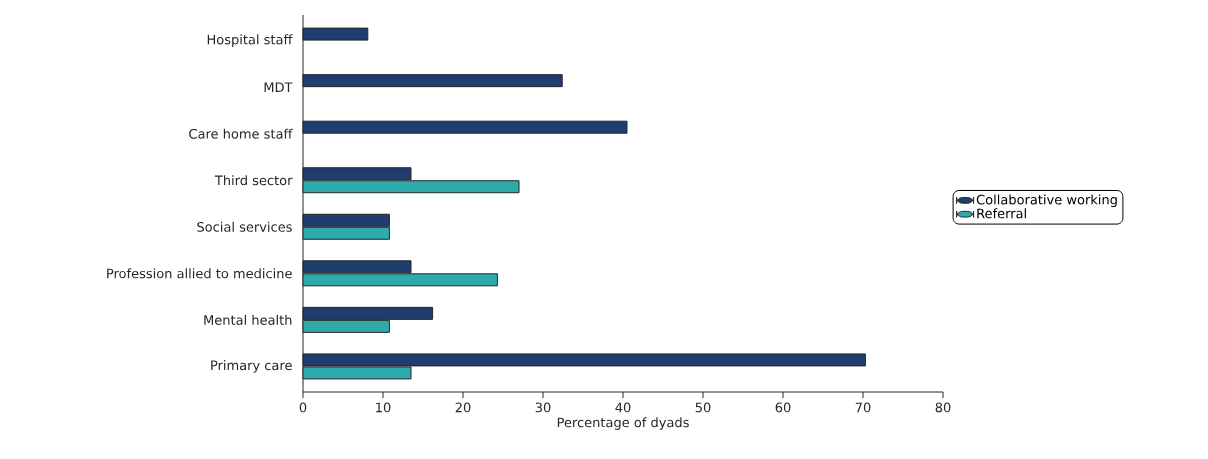 The height and width of the screenshot is (459, 1208). I want to click on legend-label: Collaborative working, so click(1046, 201).